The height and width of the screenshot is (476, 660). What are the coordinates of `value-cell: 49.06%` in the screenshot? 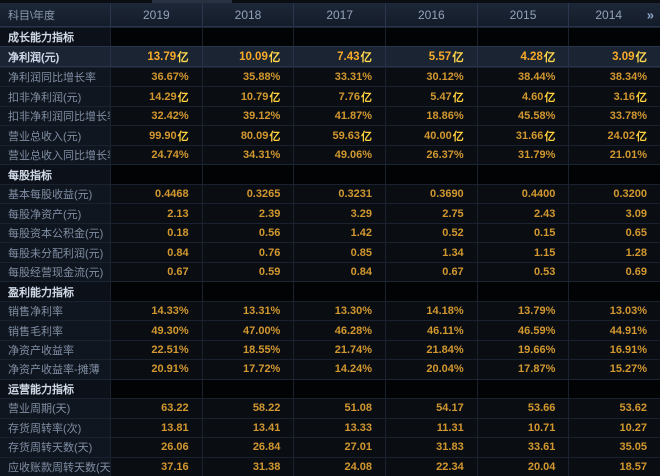 It's located at (339, 155).